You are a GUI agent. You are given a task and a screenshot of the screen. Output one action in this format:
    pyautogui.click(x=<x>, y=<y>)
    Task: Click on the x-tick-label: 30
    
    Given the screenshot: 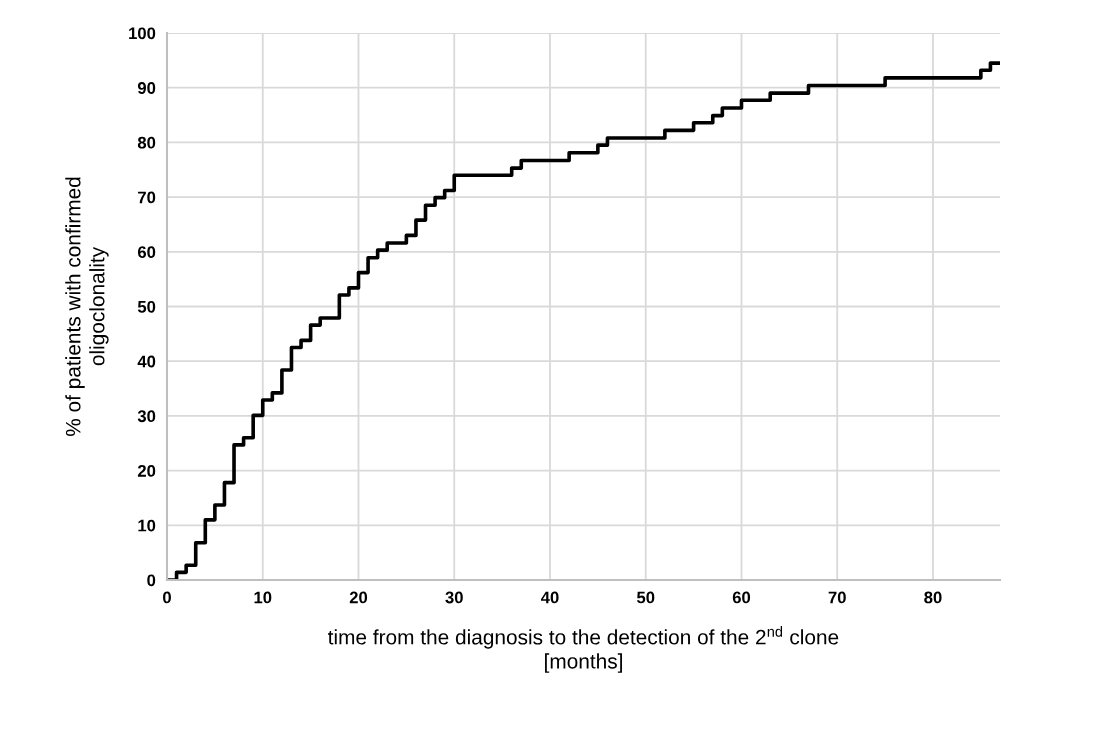 What is the action you would take?
    pyautogui.click(x=454, y=597)
    